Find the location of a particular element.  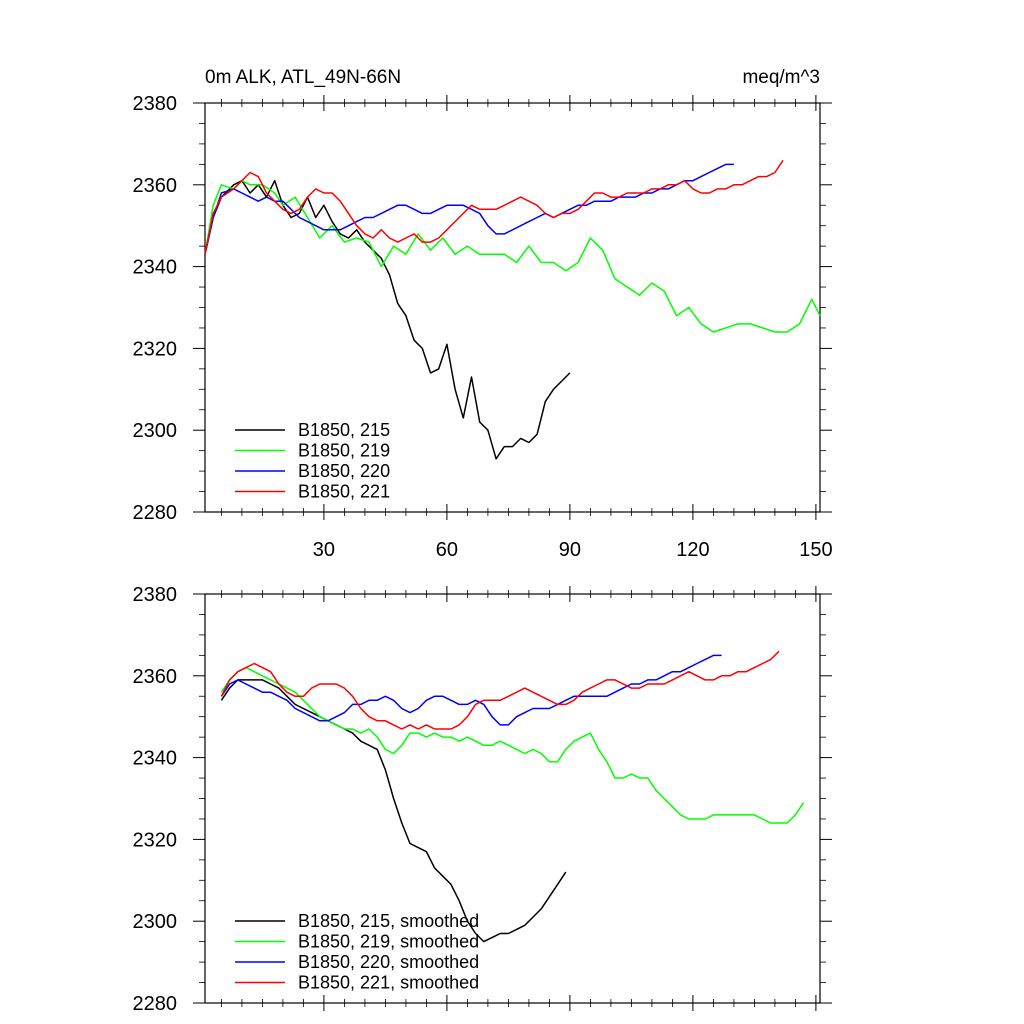

legend-label: B1850, 220 is located at coordinates (344, 471).